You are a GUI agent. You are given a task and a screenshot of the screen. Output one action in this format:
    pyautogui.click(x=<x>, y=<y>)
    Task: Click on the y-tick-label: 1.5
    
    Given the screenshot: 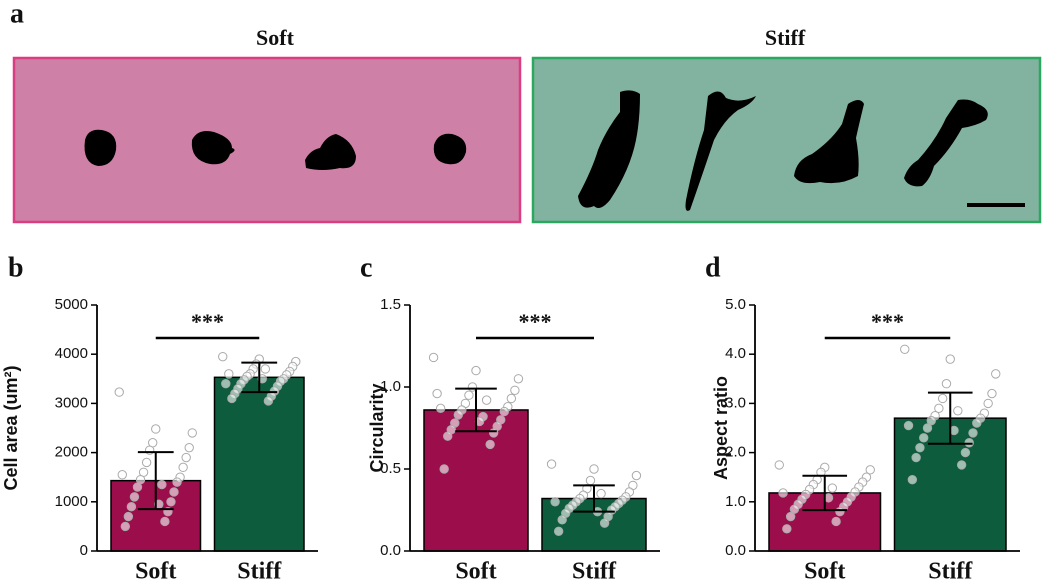 What is the action you would take?
    pyautogui.click(x=390, y=304)
    